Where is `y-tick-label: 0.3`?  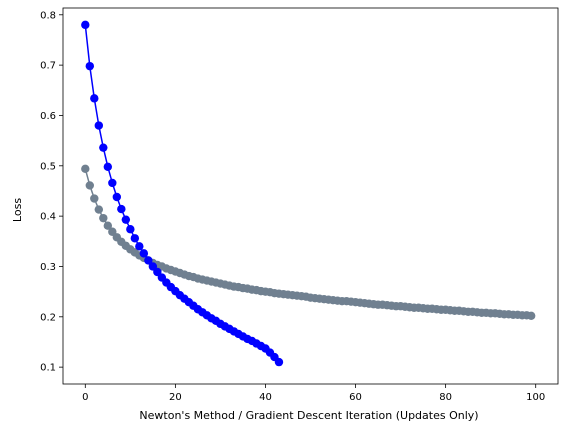
y-tick-label: 0.3 is located at coordinates (48, 267).